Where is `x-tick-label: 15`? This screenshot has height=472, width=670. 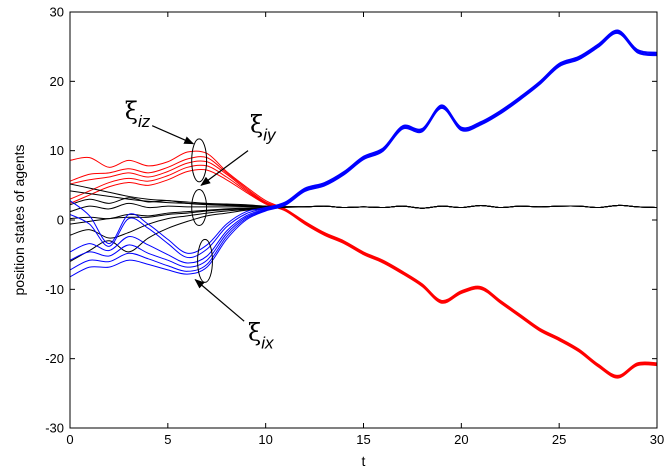
x-tick-label: 15 is located at coordinates (363, 439).